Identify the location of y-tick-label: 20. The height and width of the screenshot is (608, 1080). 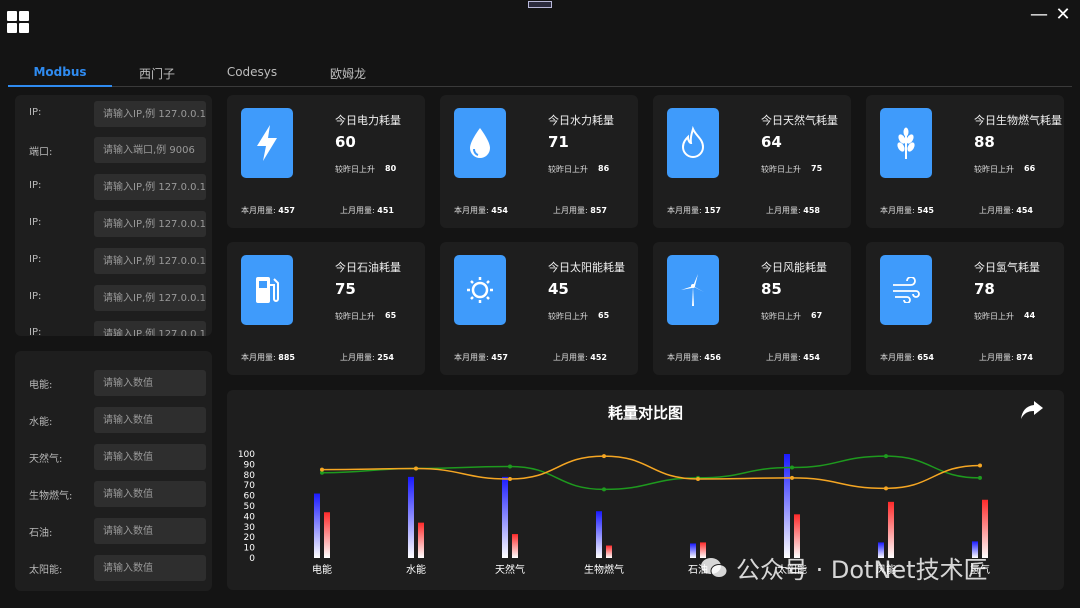
(250, 538).